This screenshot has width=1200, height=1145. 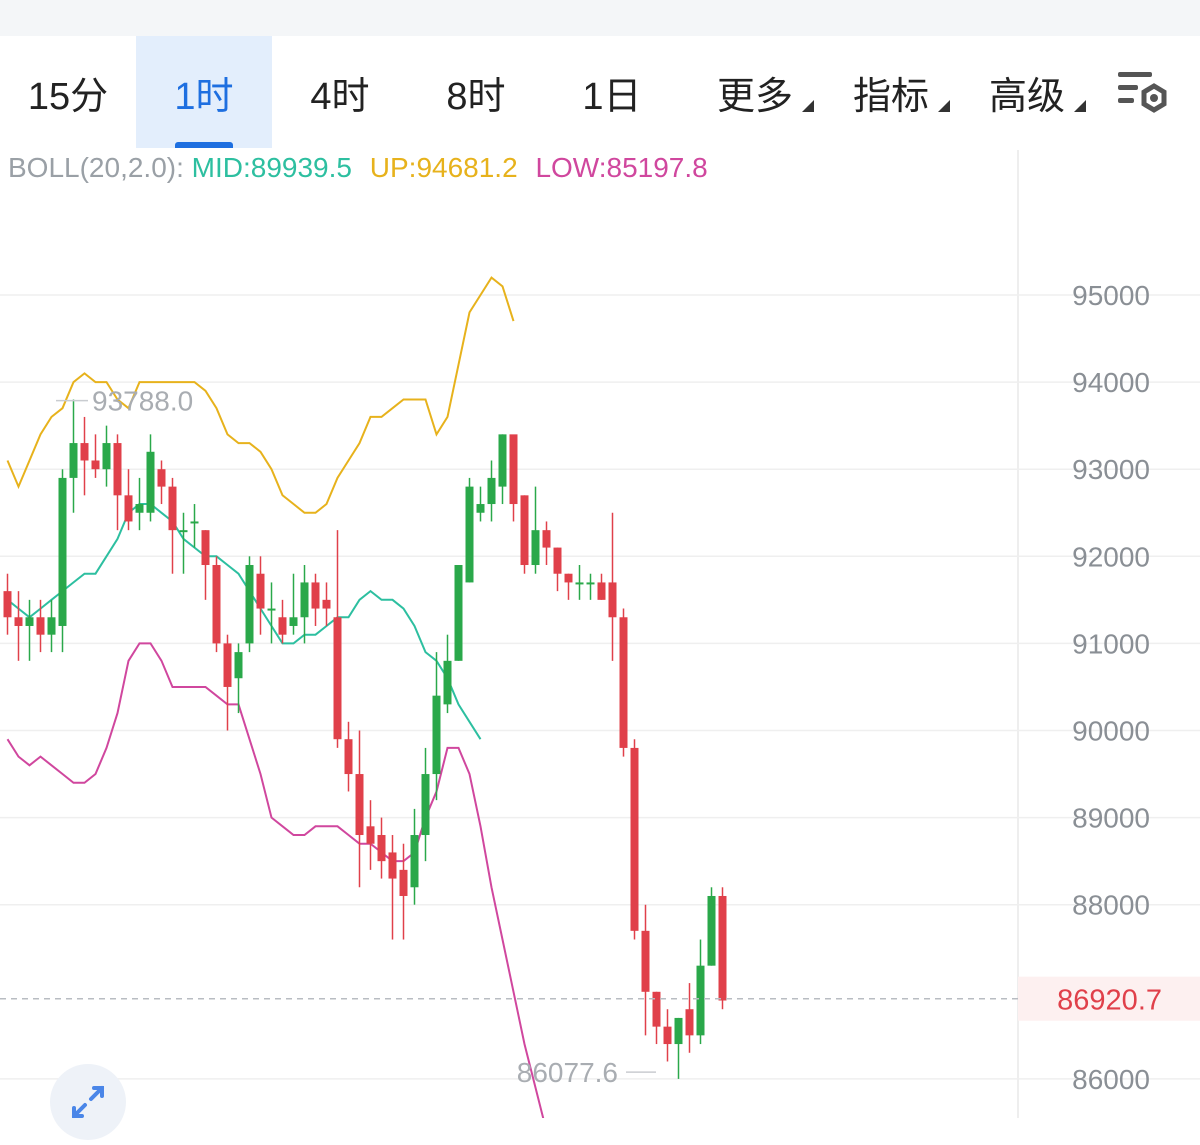 I want to click on boll-low-value: LOW:85197.8, so click(x=621, y=167).